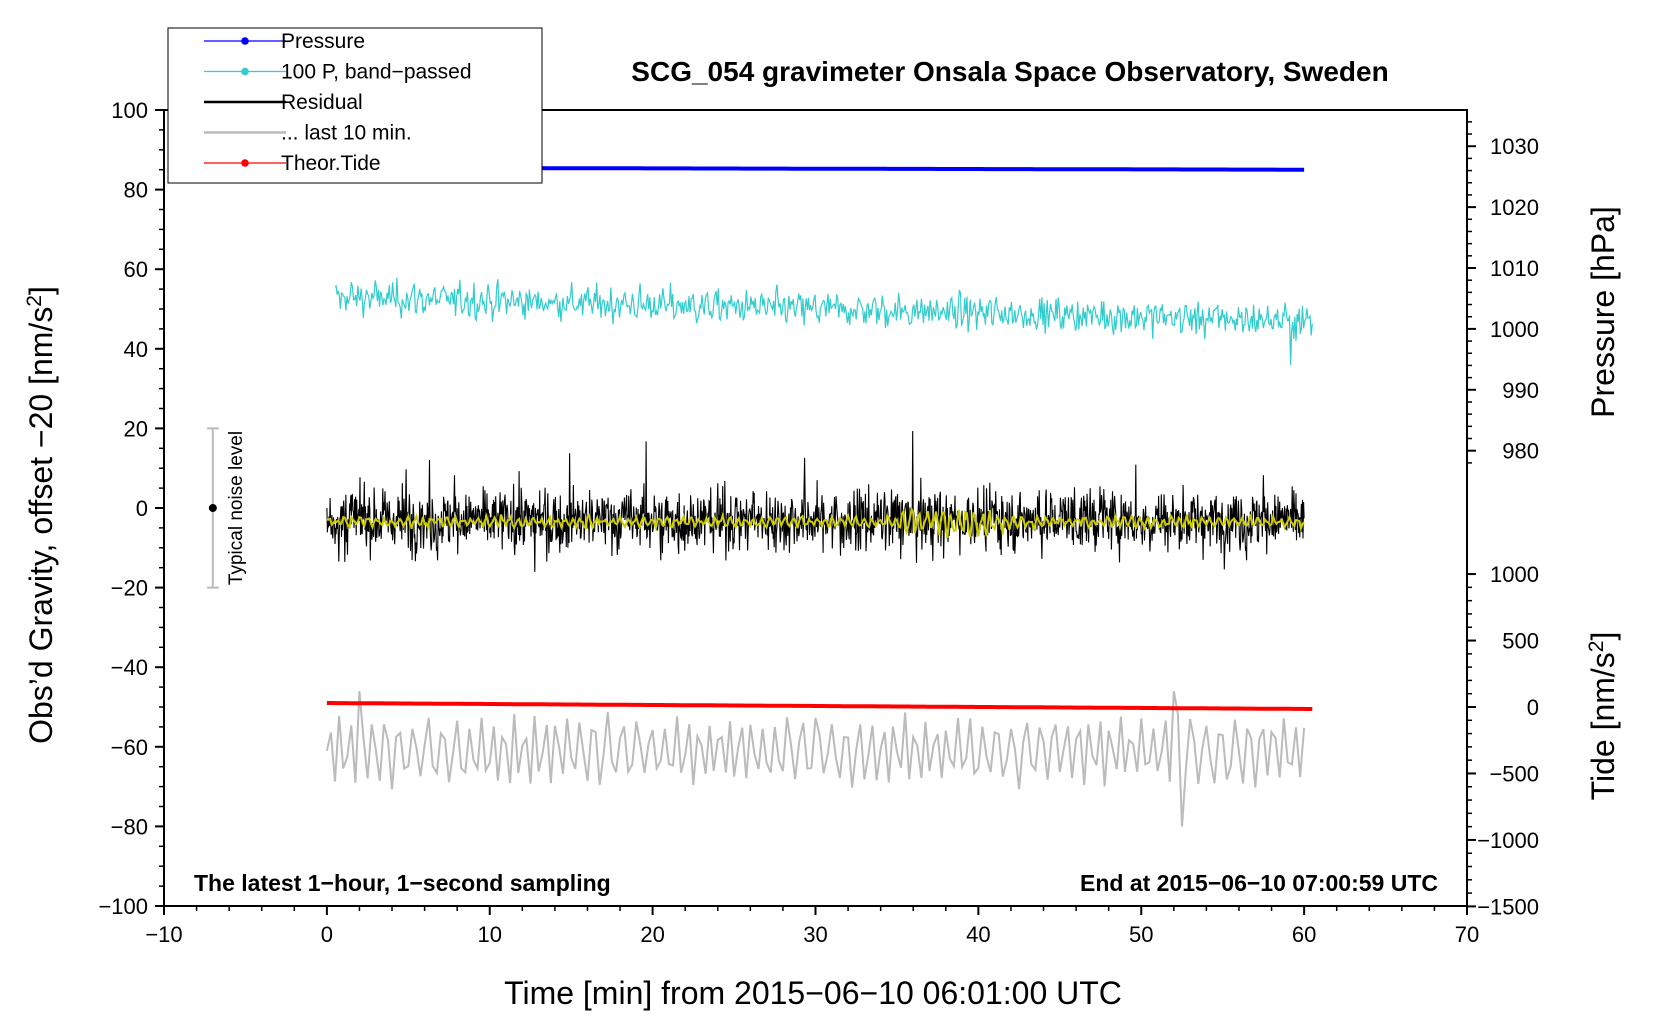 The height and width of the screenshot is (1020, 1660). I want to click on x-tick-label: 60, so click(1304, 934).